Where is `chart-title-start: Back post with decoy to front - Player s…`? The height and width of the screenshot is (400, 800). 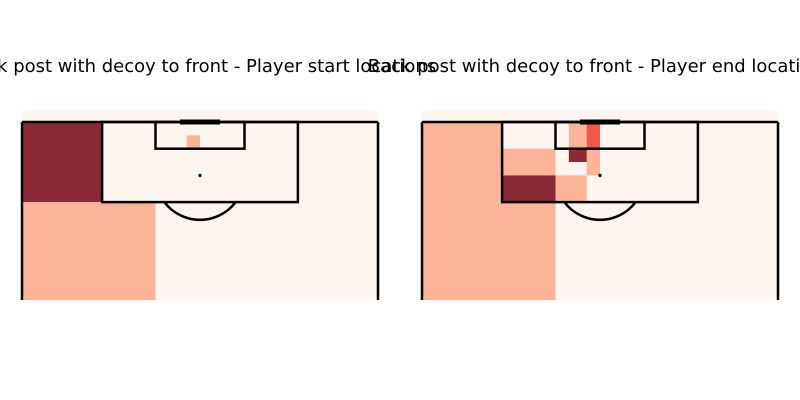
chart-title-start: Back post with decoy to front - Player s… is located at coordinates (218, 66).